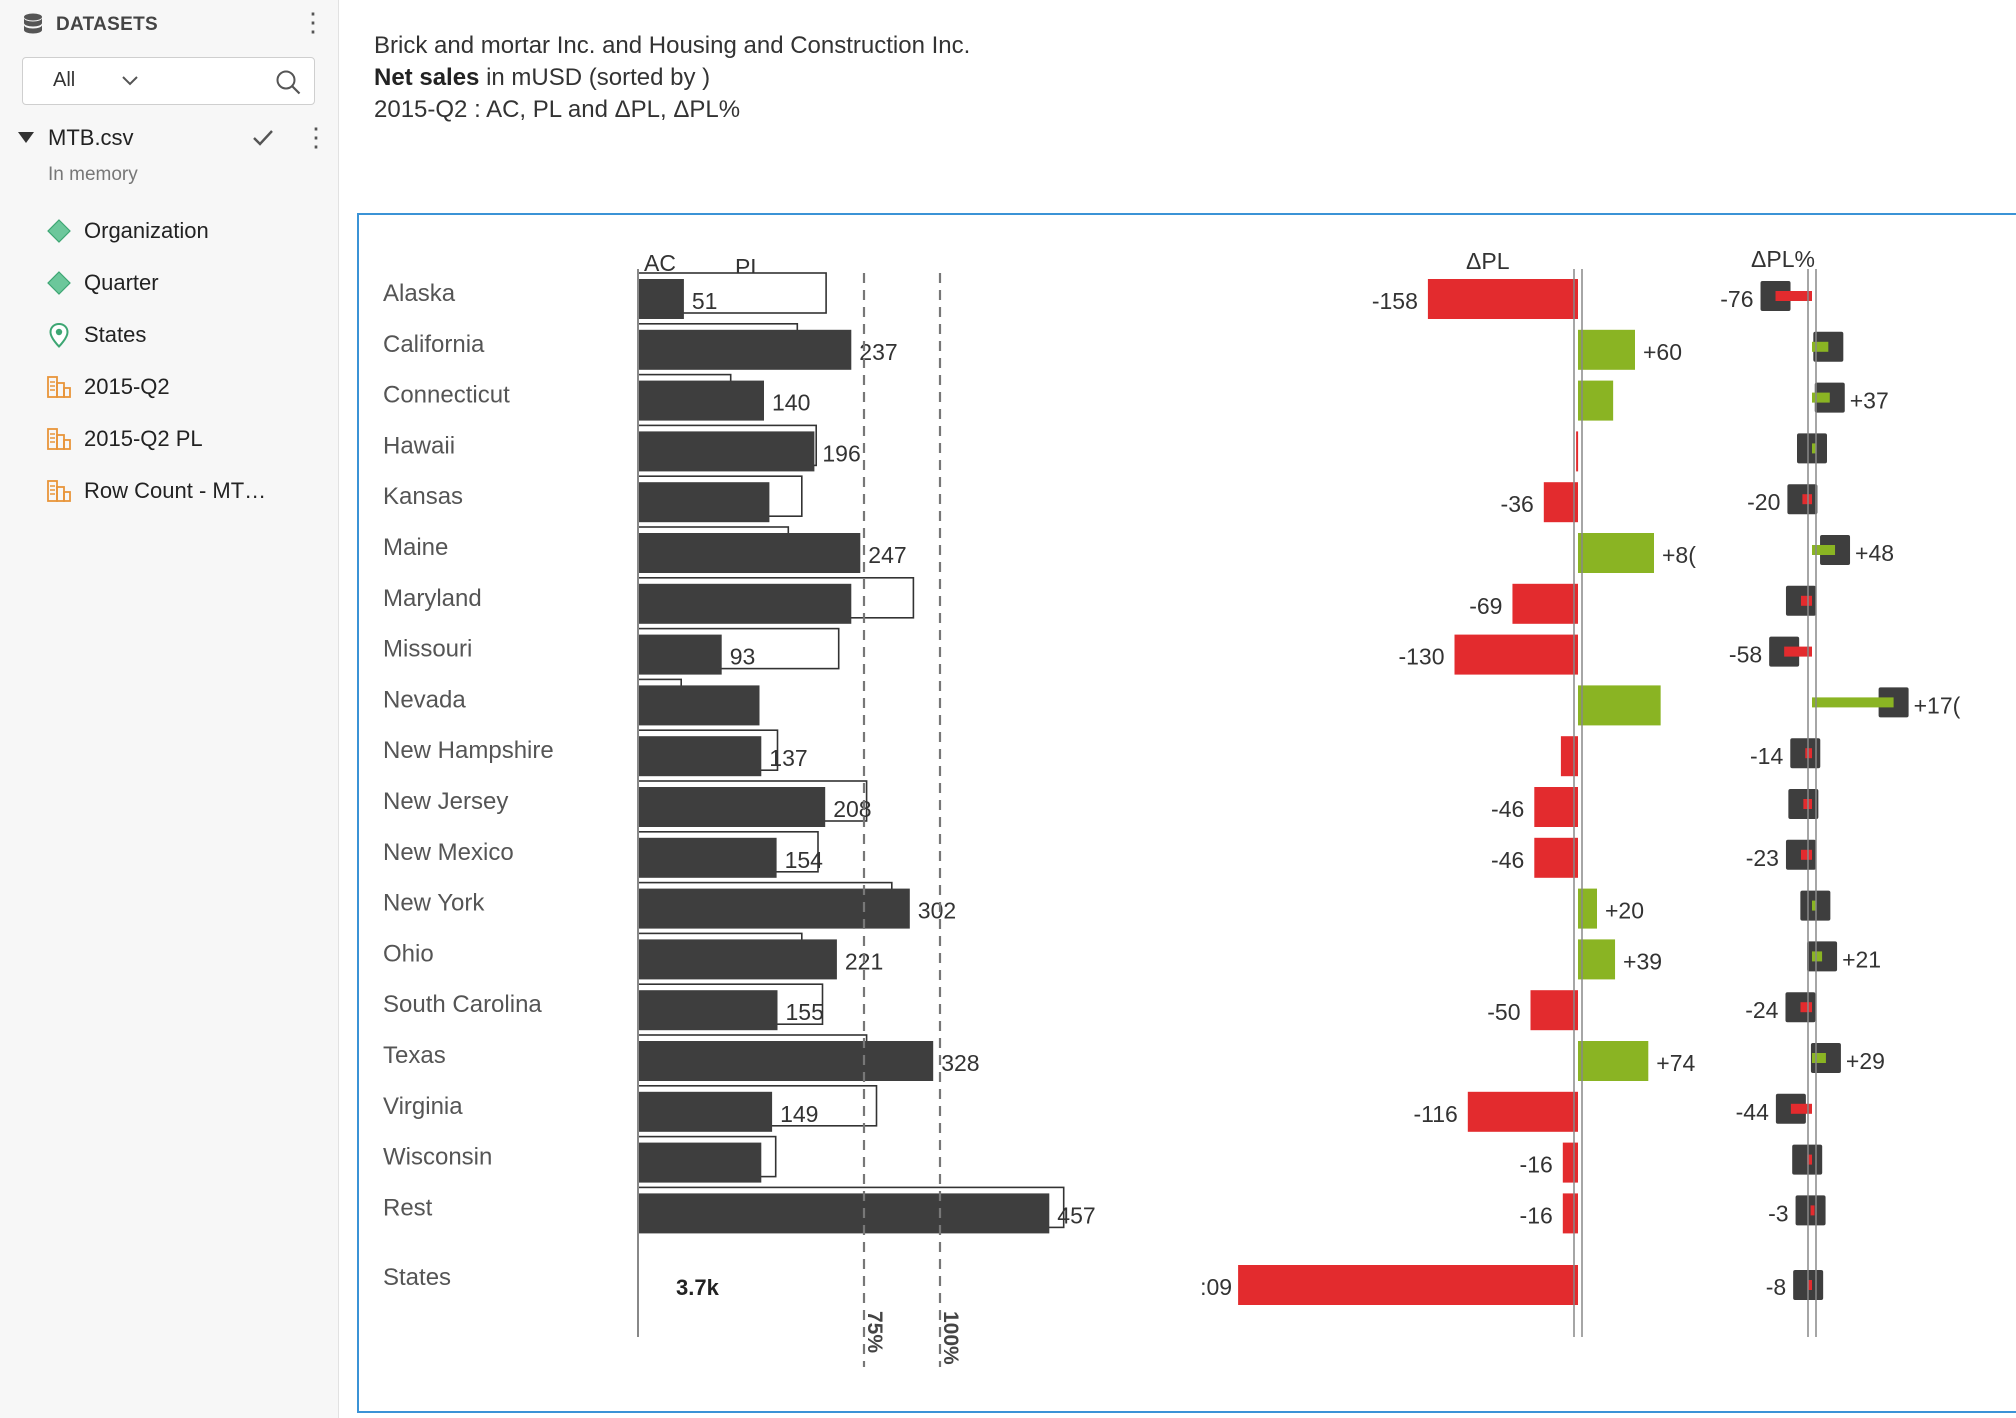 The height and width of the screenshot is (1418, 2016). I want to click on chart-title-unit: in mUSD (sorted by ), so click(595, 77).